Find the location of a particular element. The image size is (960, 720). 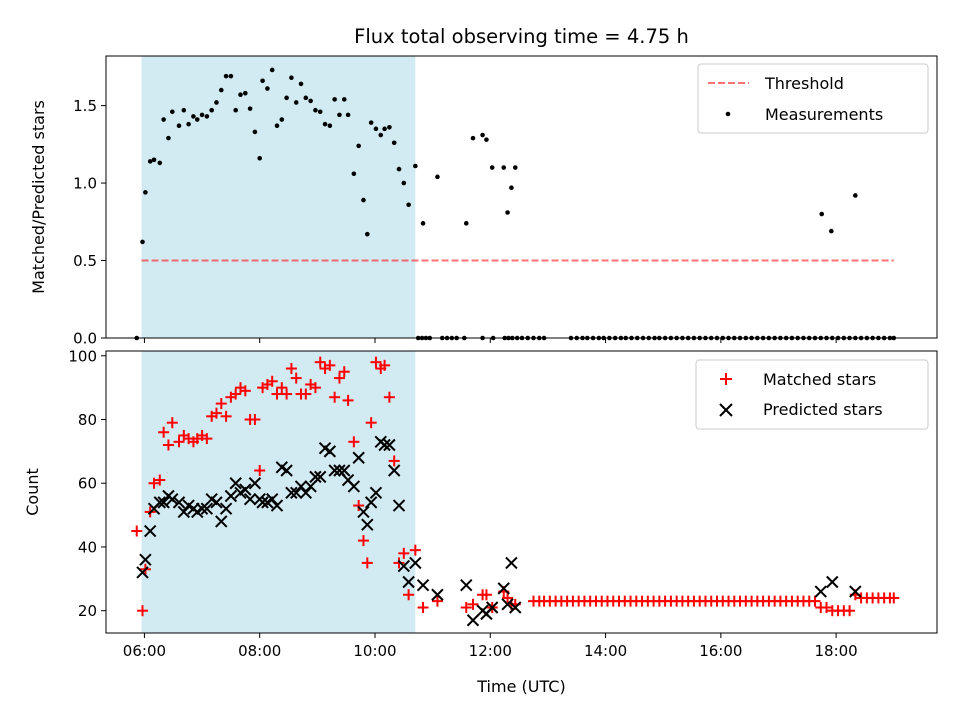

x-ticks-bottom: 06:00 08:00 10:00 12:00 14:00 16:00 18:00 is located at coordinates (490, 646).